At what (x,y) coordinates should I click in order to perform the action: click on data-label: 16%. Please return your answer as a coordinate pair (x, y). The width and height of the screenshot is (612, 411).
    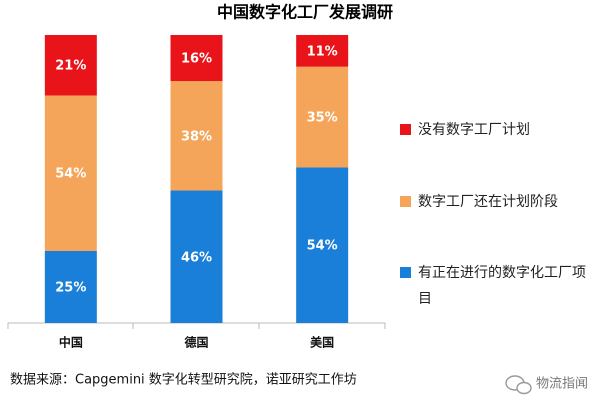
    Looking at the image, I should click on (196, 59).